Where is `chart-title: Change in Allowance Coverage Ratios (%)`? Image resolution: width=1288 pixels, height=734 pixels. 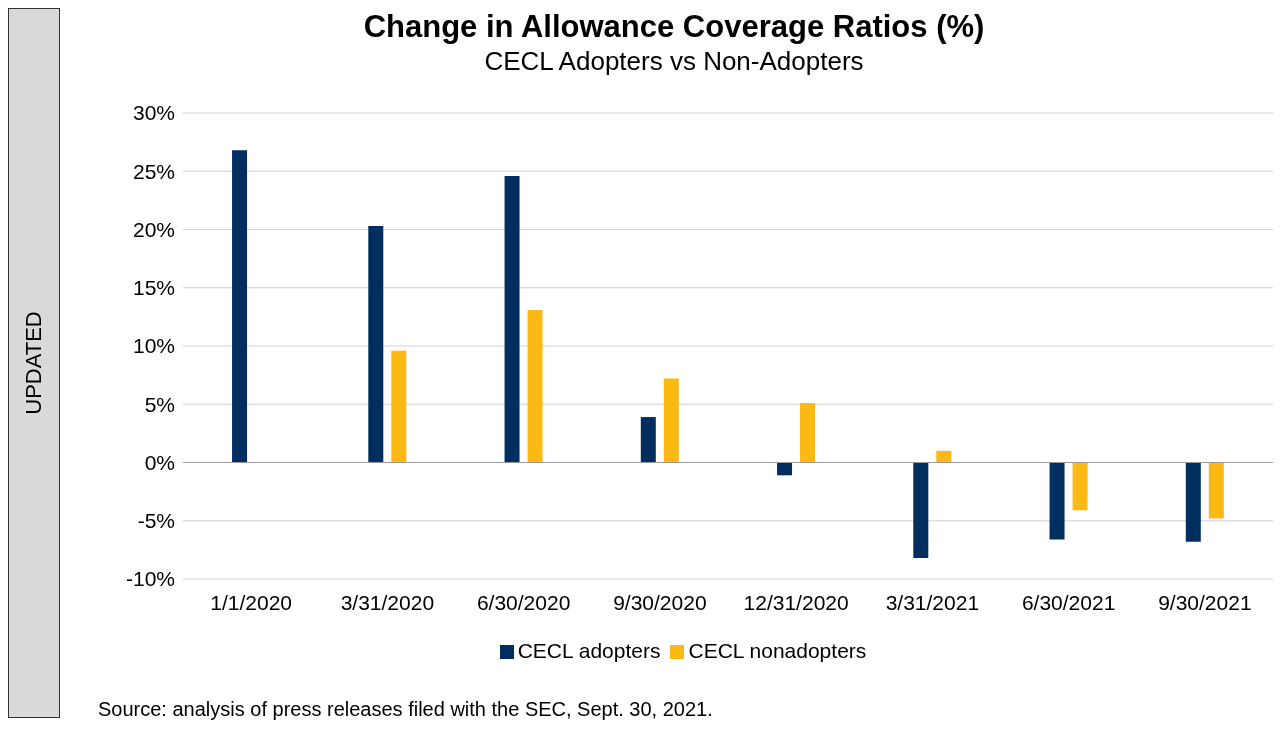
chart-title: Change in Allowance Coverage Ratios (%) is located at coordinates (674, 27).